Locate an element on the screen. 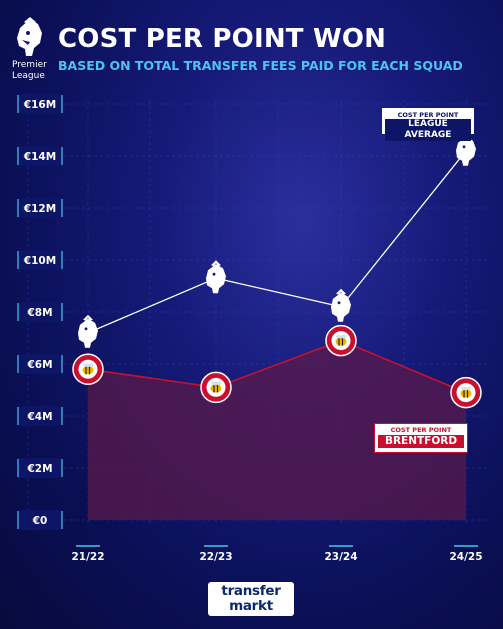 This screenshot has height=629, width=503. transfermarkt-logo-line2: markt is located at coordinates (251, 606).